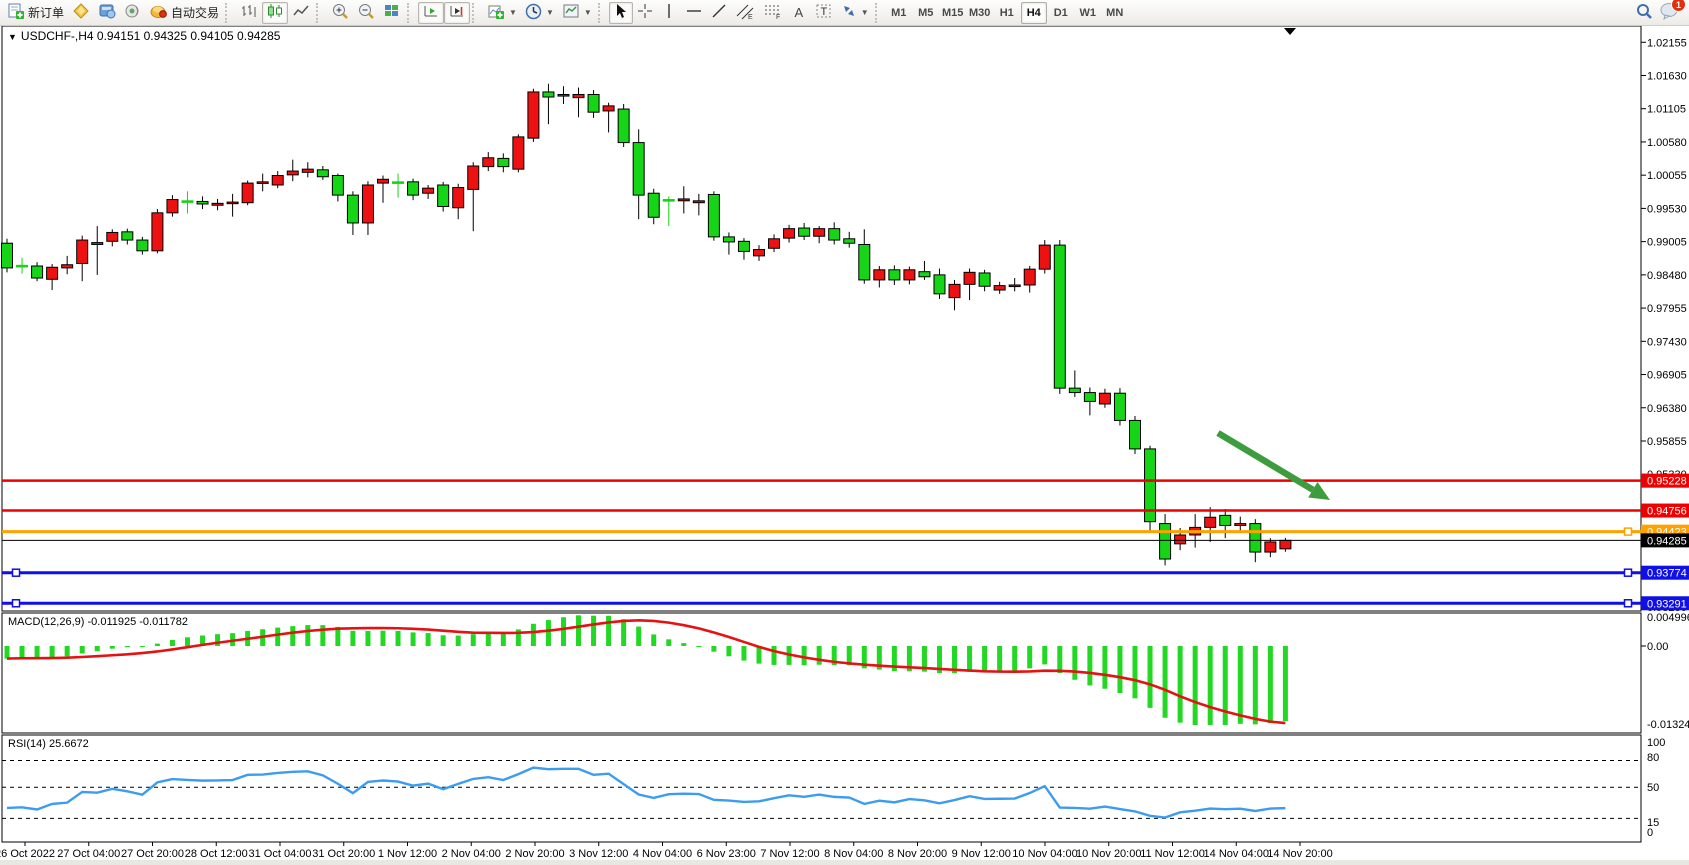  I want to click on horizontal-line-tool-button, so click(694, 13).